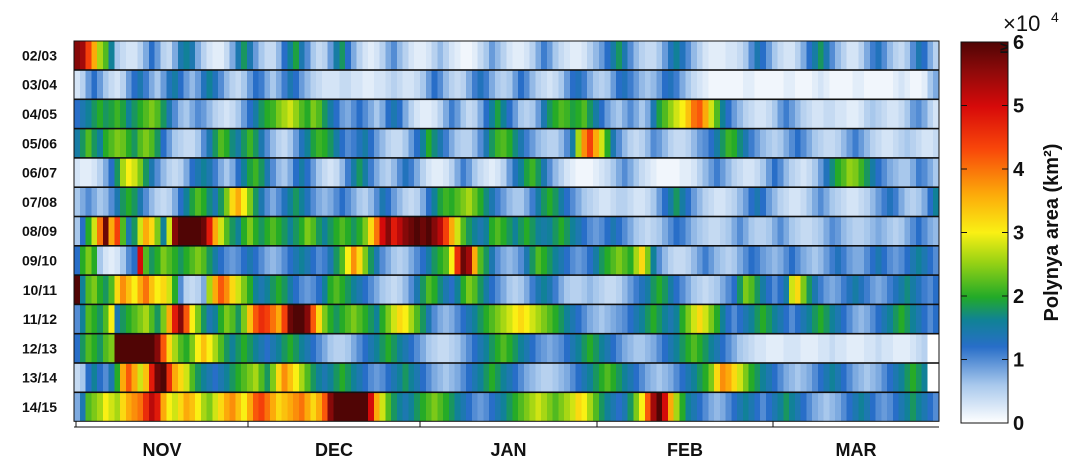  Describe the element at coordinates (1019, 170) in the screenshot. I see `colorbar-tick-label: 4` at that location.